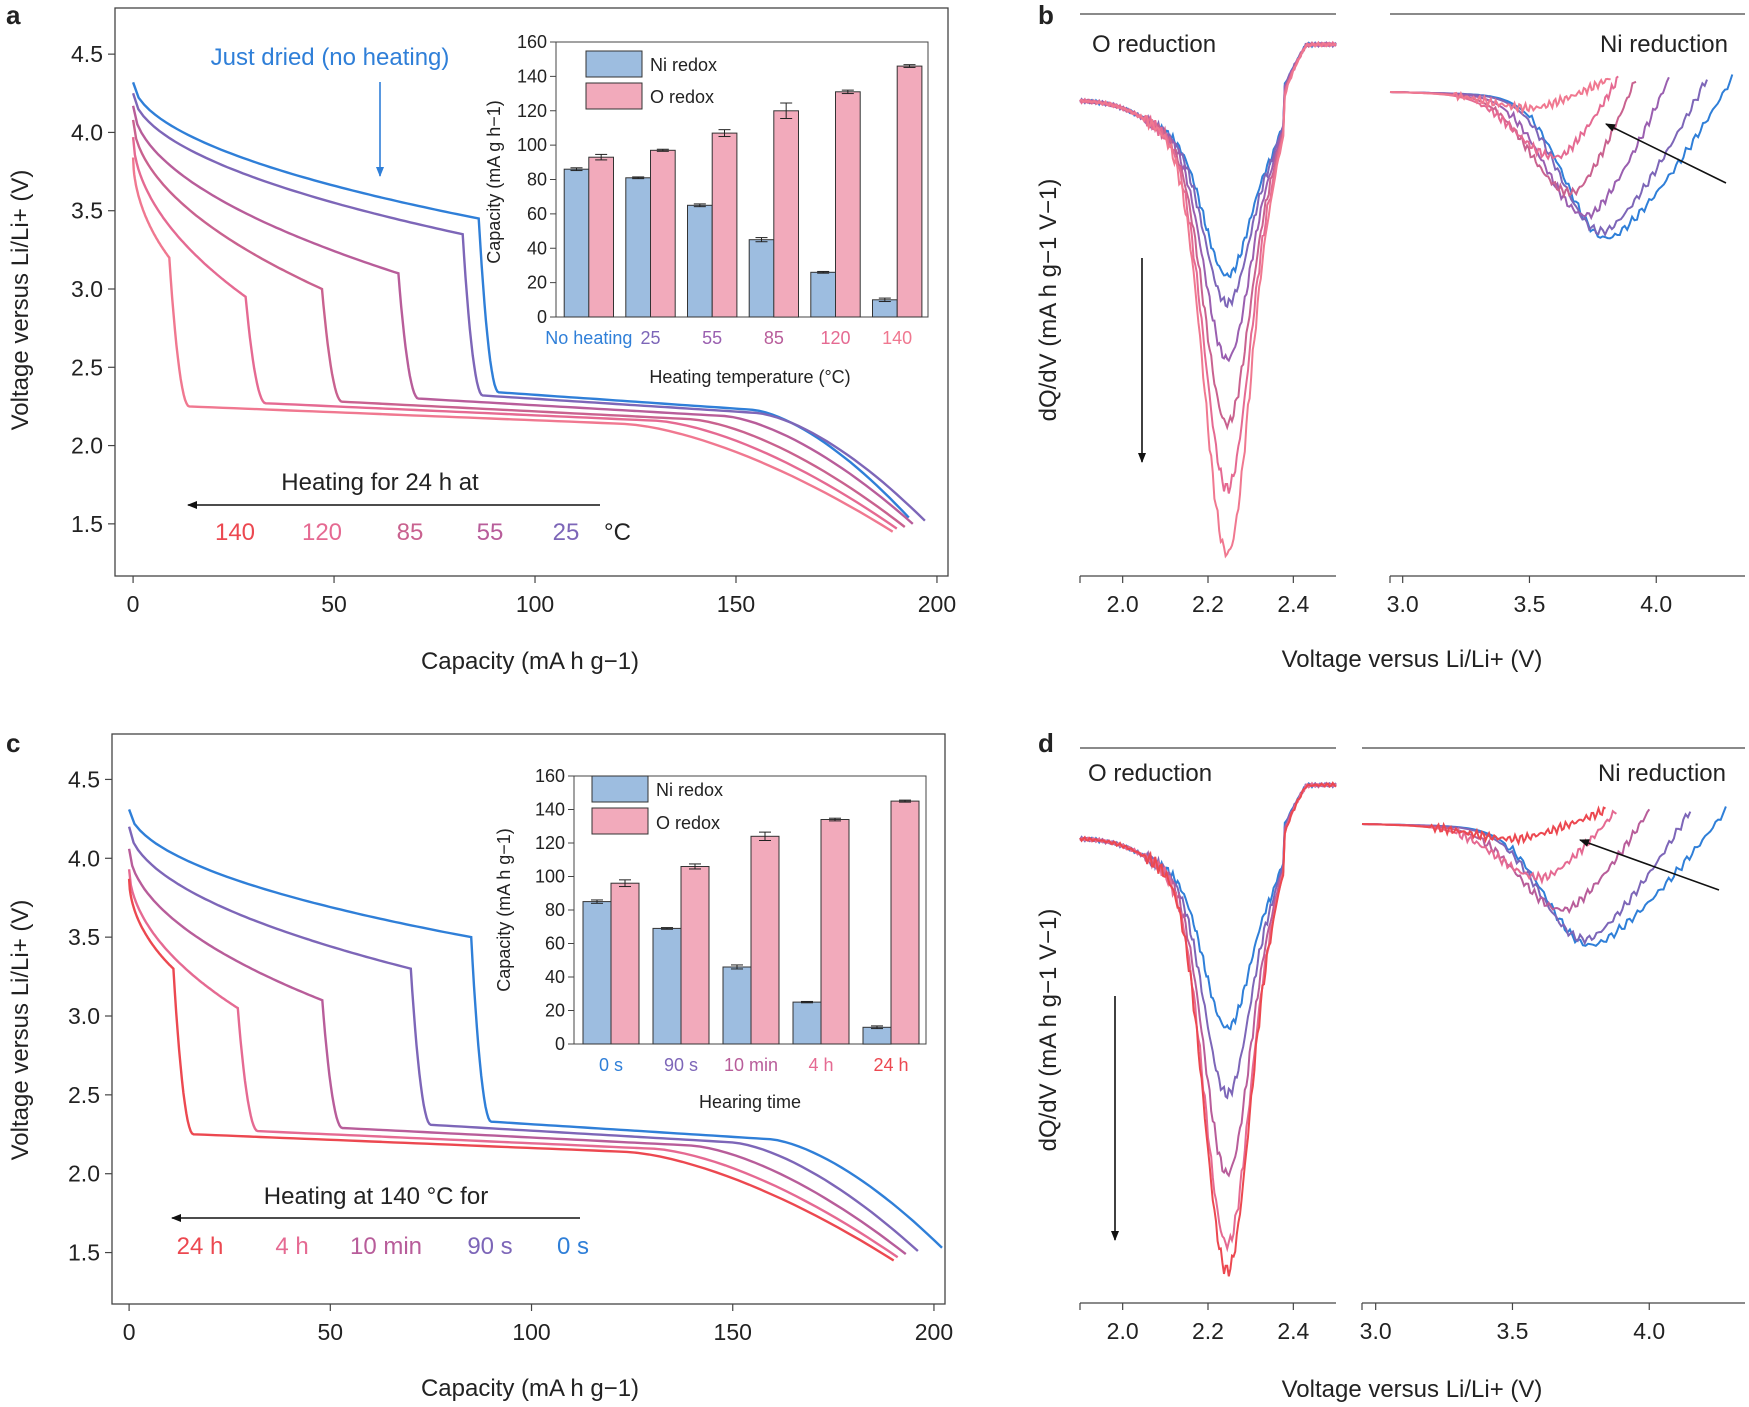 The image size is (1749, 1407). What do you see at coordinates (683, 65) in the screenshot?
I see `panel-a-legend-ni-label: Ni redox` at bounding box center [683, 65].